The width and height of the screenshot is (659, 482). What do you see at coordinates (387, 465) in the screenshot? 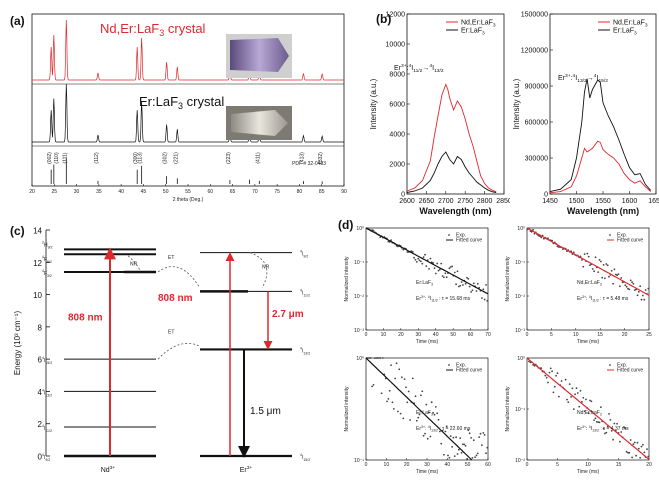
I see `x-tick-label: 10` at bounding box center [387, 465].